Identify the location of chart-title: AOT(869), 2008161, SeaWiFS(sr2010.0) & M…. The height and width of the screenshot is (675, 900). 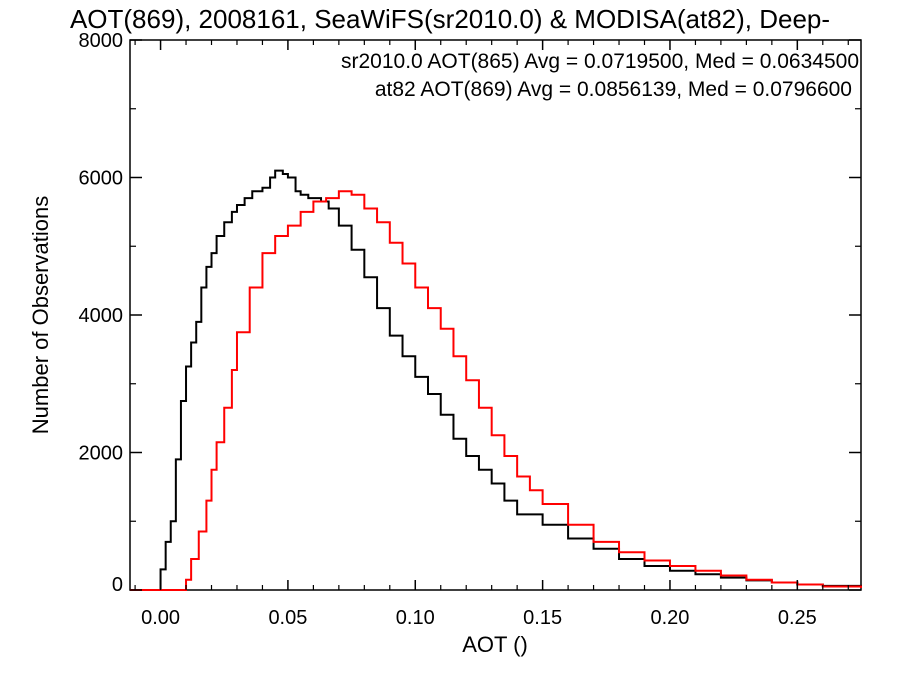
(450, 19).